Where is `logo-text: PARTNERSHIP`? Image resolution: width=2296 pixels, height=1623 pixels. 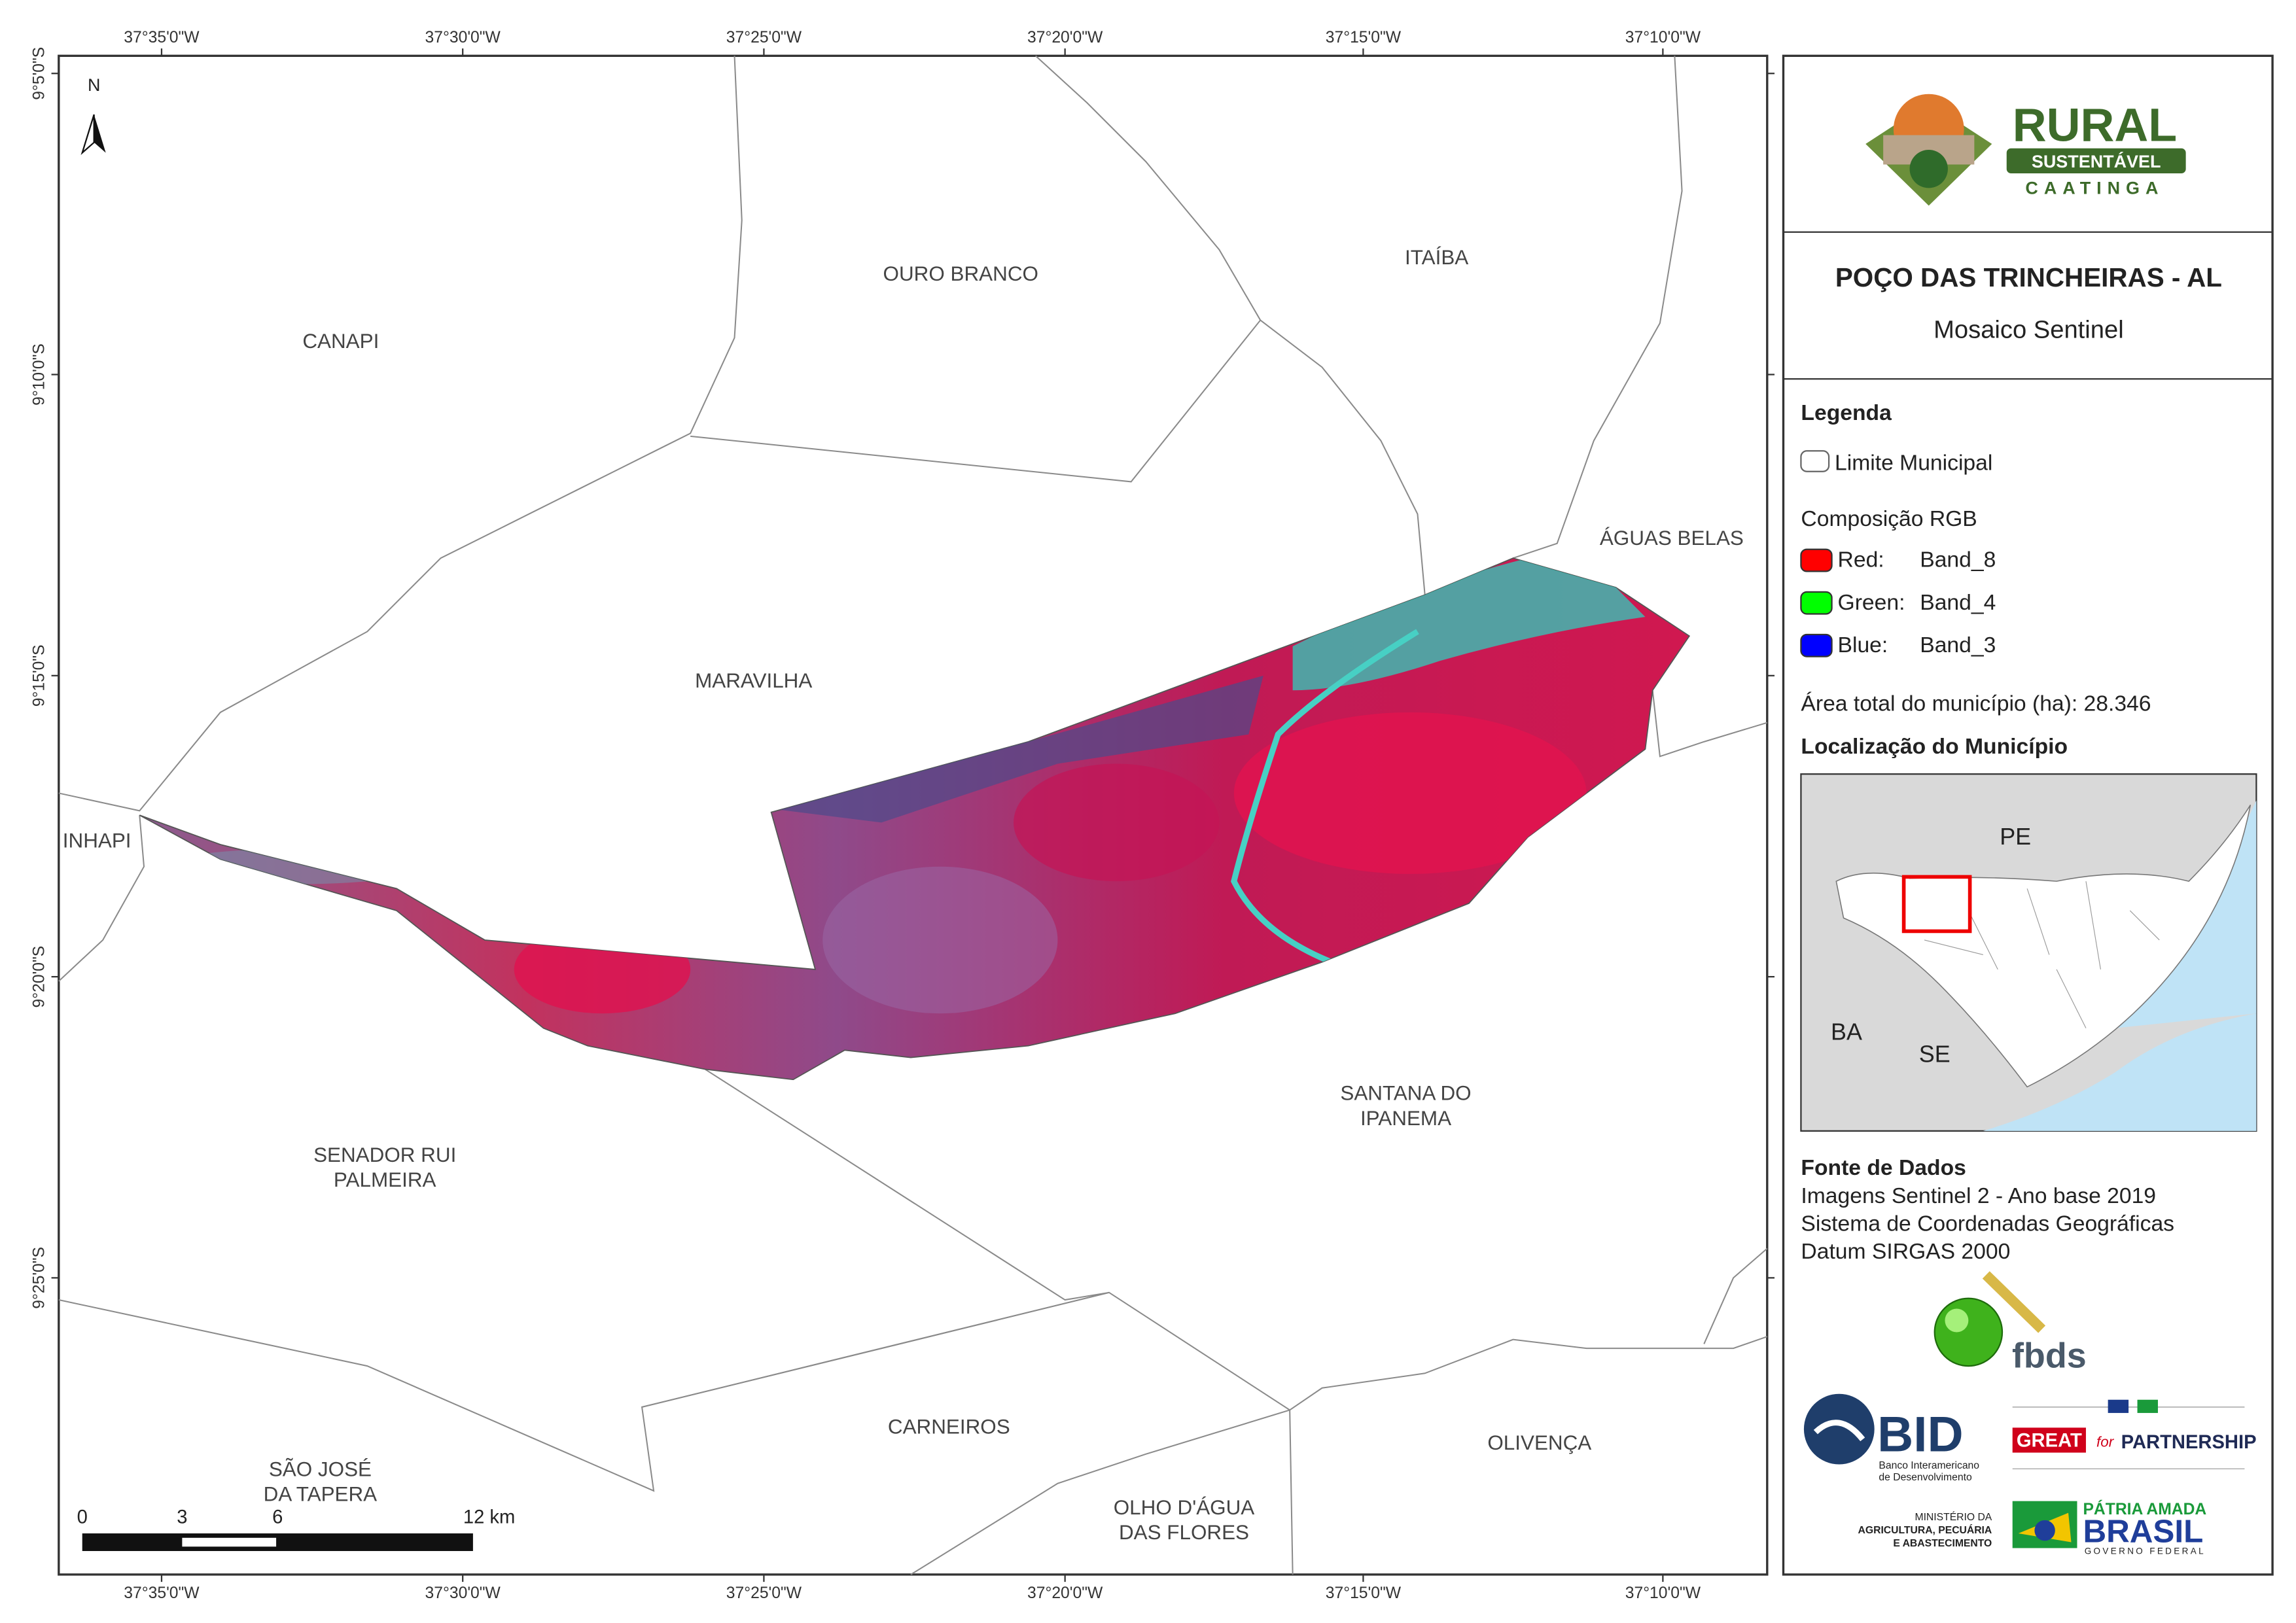
logo-text: PARTNERSHIP is located at coordinates (2189, 1443).